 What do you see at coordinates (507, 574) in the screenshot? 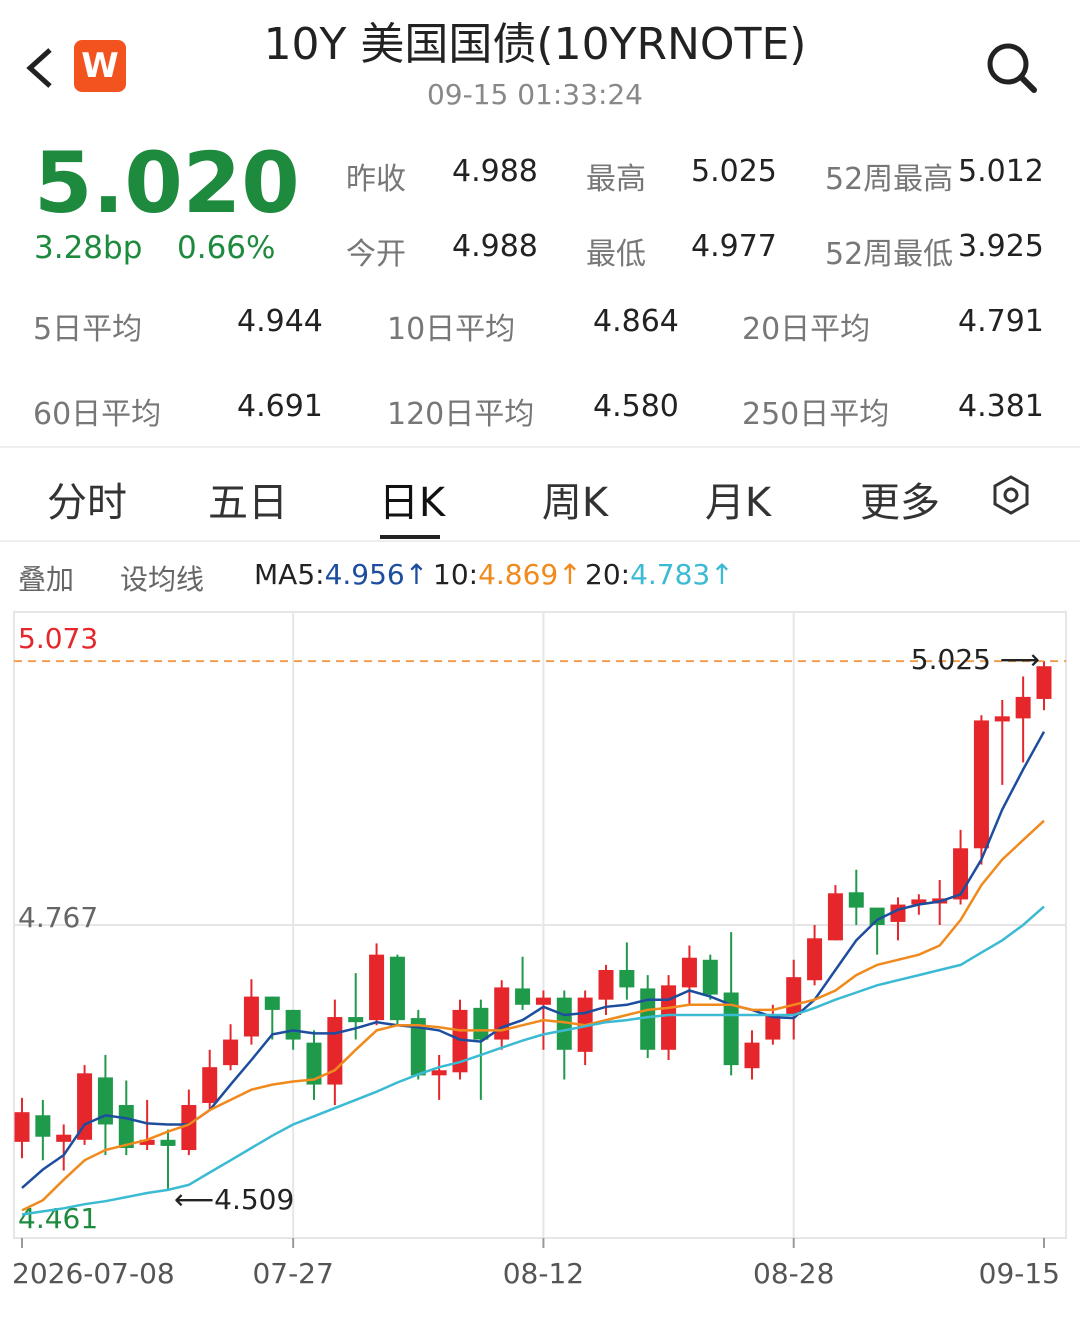
I see `legend-item: 10:4.869↑` at bounding box center [507, 574].